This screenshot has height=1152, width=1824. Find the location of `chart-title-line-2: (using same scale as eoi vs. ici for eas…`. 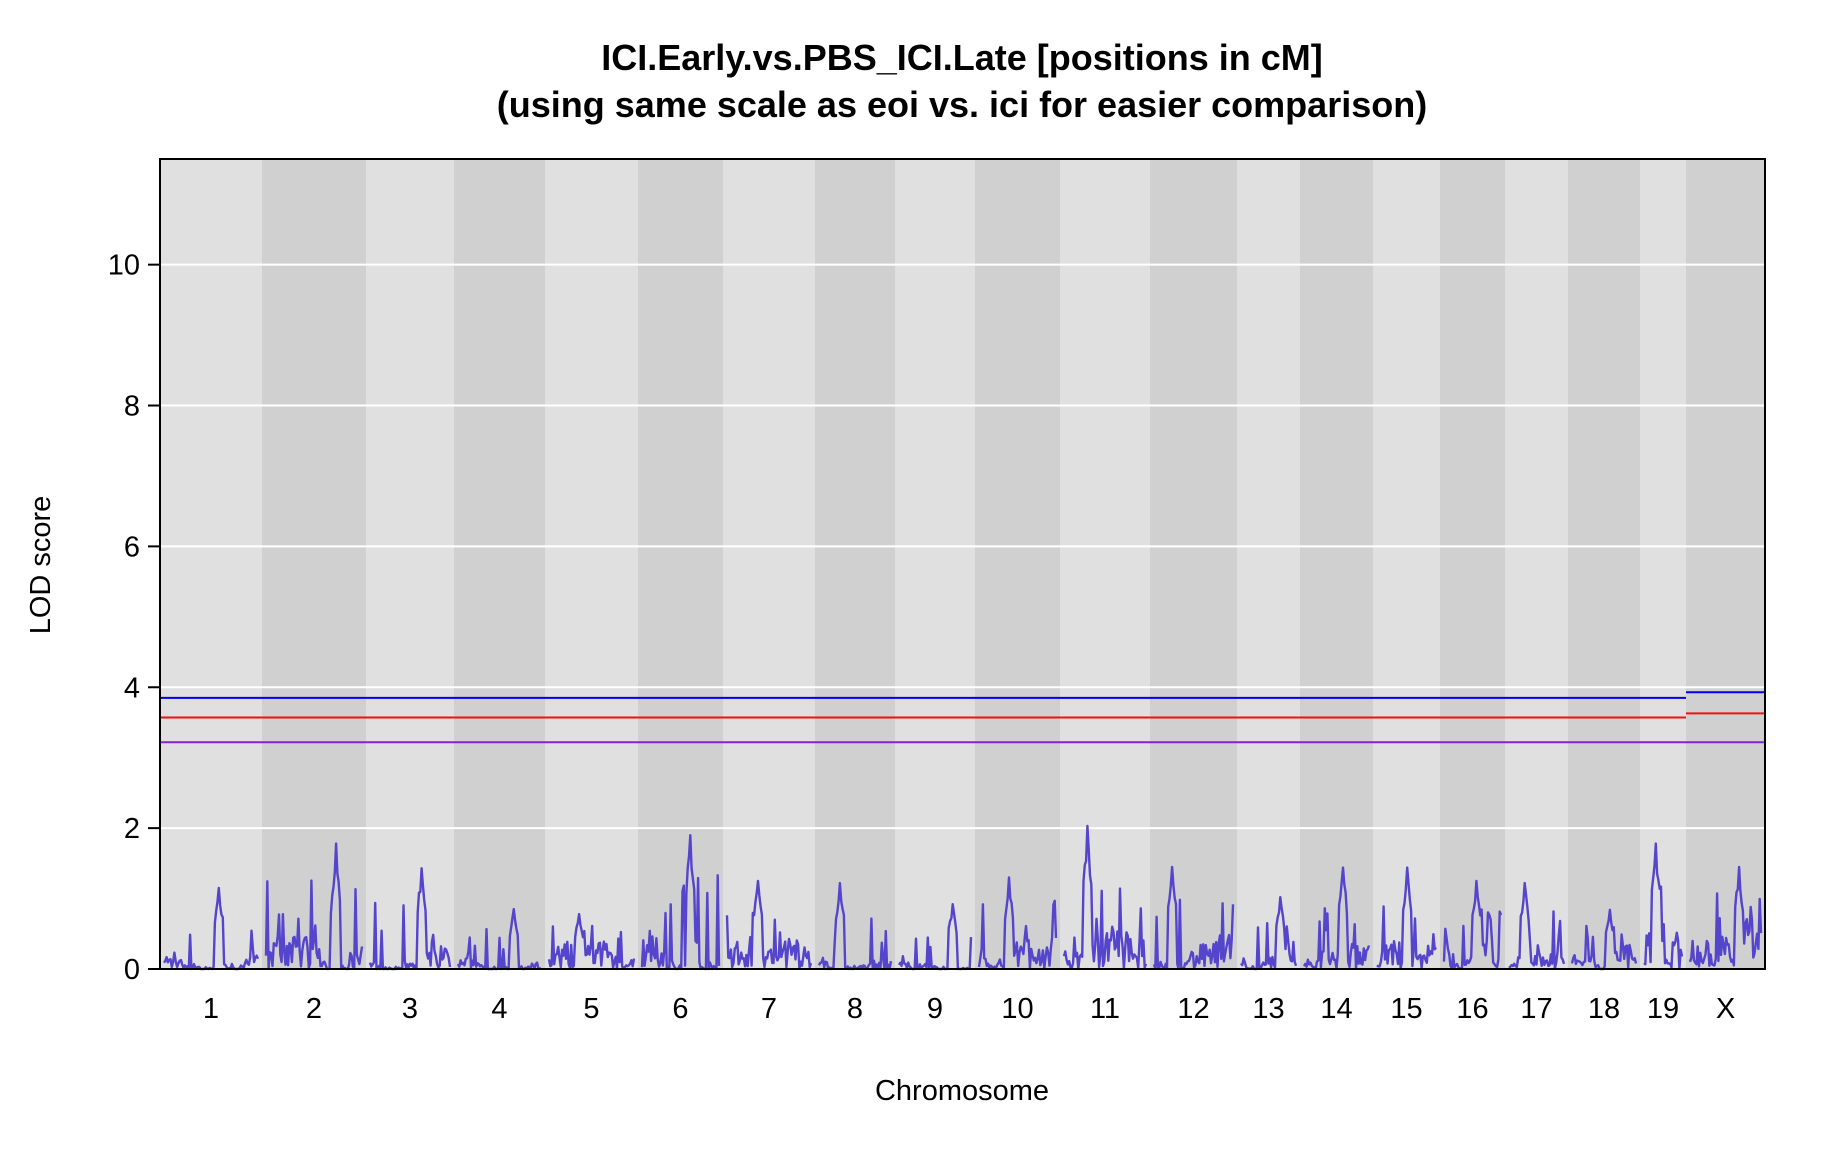

chart-title-line-2: (using same scale as eoi vs. ici for eas… is located at coordinates (962, 104).